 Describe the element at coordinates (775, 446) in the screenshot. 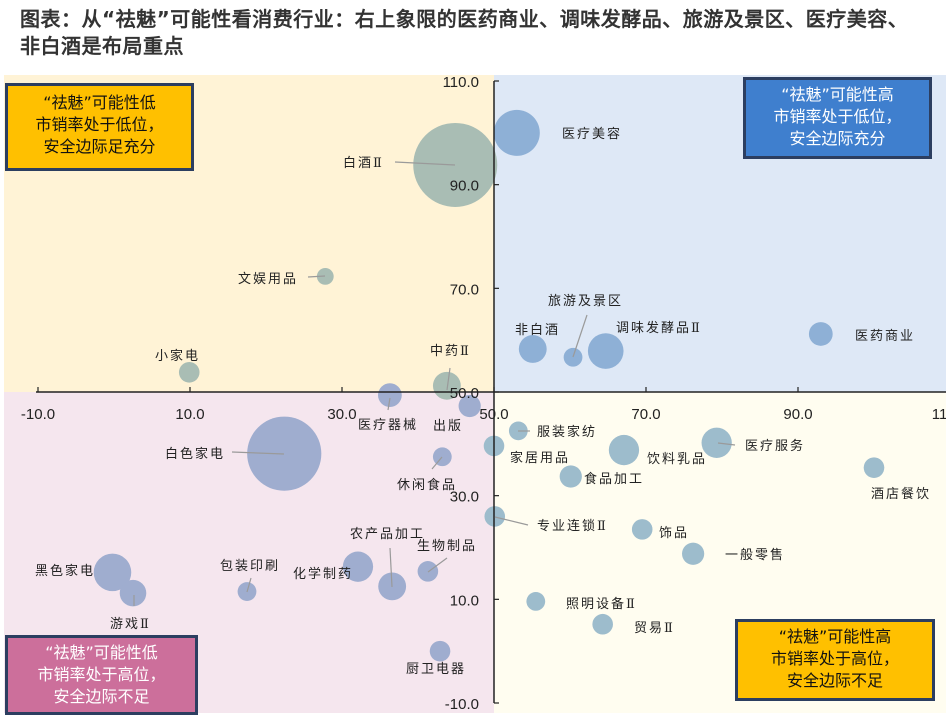

I see `bubble-label: 医疗服务` at that location.